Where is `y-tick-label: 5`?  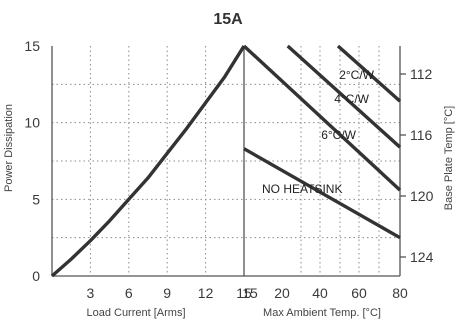
y-tick-label: 5 is located at coordinates (36, 199).